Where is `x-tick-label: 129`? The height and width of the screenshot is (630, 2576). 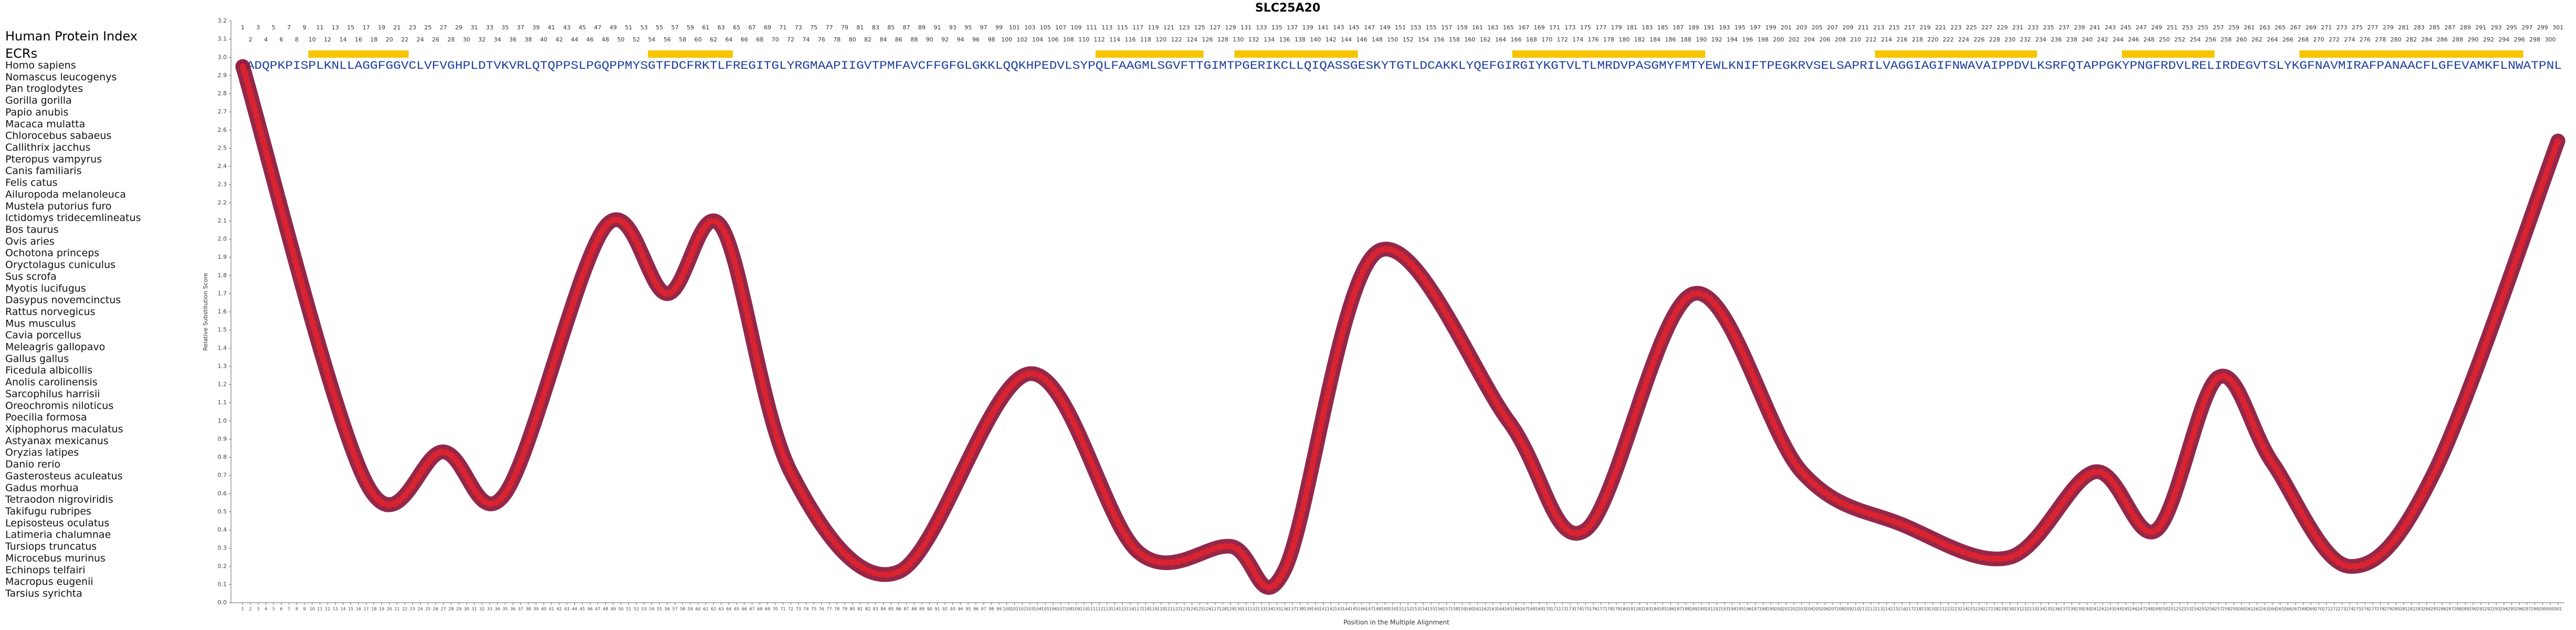
x-tick-label: 129 is located at coordinates (1230, 609).